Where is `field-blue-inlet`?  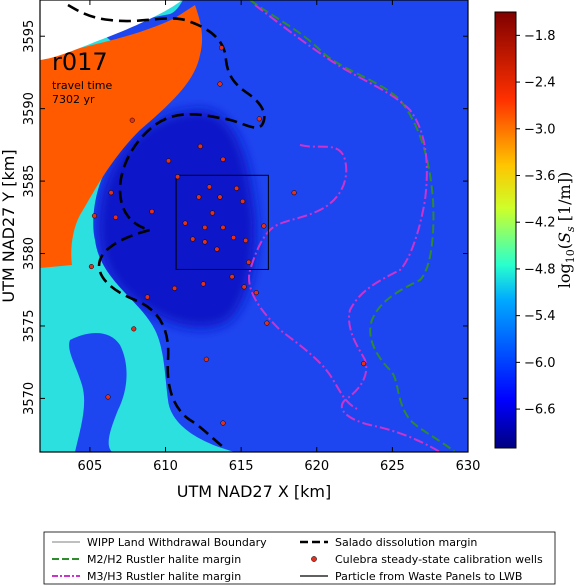
field-blue-inlet is located at coordinates (98, 392).